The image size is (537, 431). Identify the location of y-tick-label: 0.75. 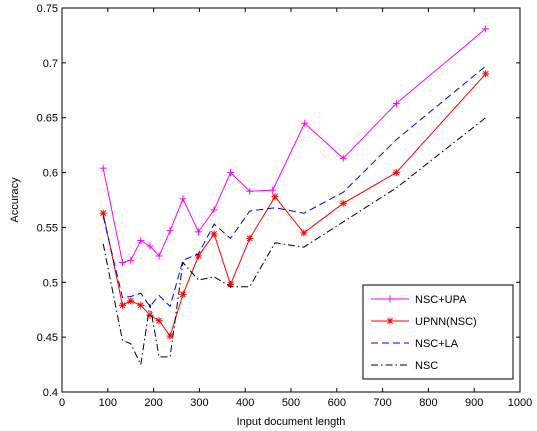
(47, 9).